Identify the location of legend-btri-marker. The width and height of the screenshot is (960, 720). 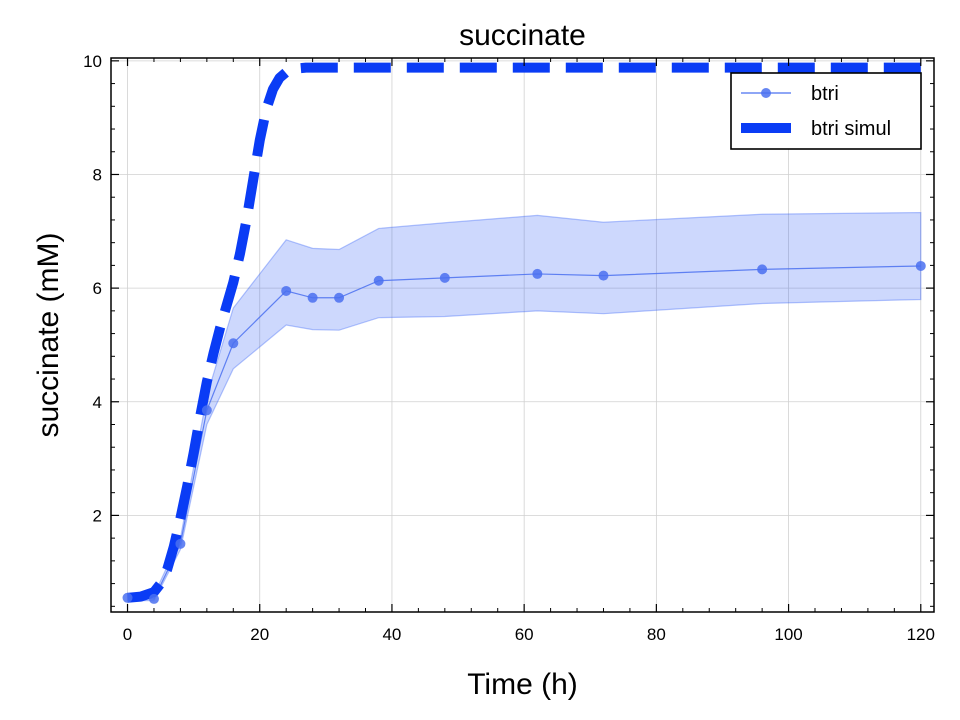
(766, 93).